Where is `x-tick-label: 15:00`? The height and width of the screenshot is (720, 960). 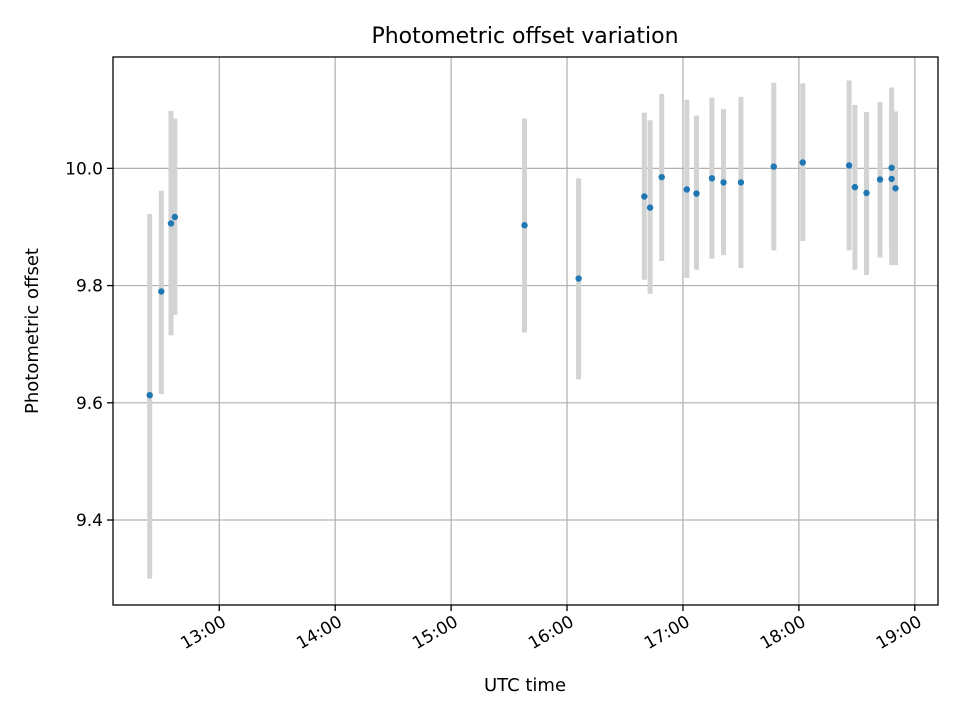 x-tick-label: 15:00 is located at coordinates (435, 633).